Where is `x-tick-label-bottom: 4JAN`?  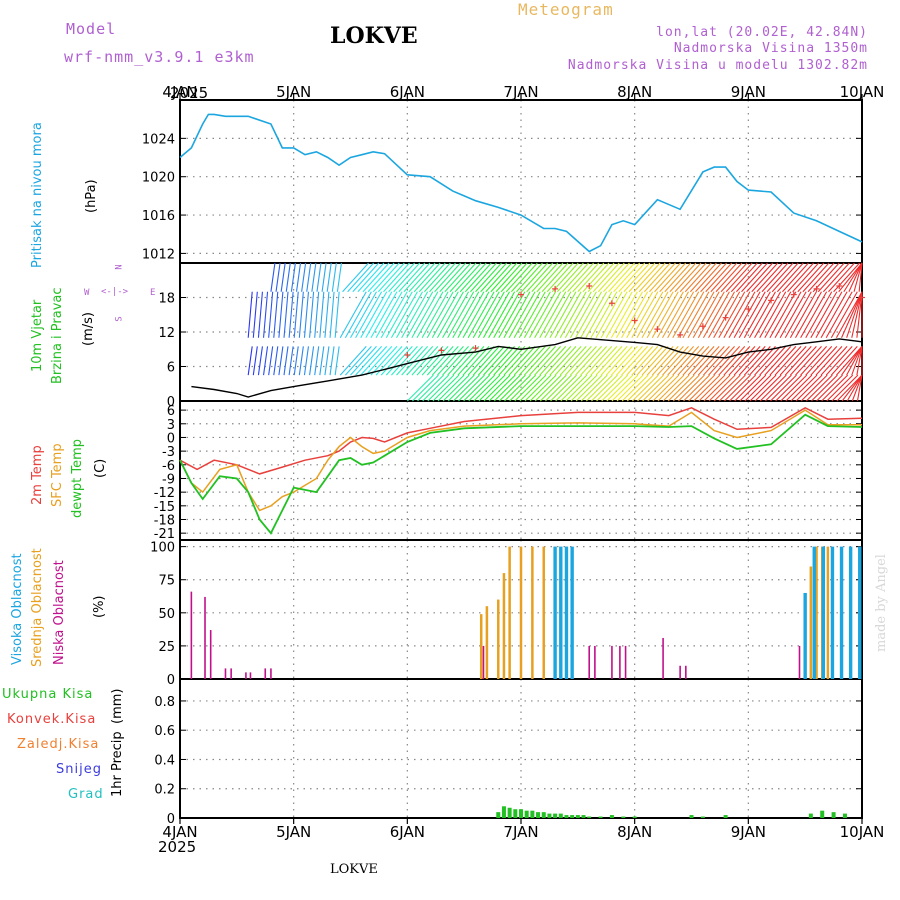
x-tick-label-bottom: 4JAN is located at coordinates (179, 832).